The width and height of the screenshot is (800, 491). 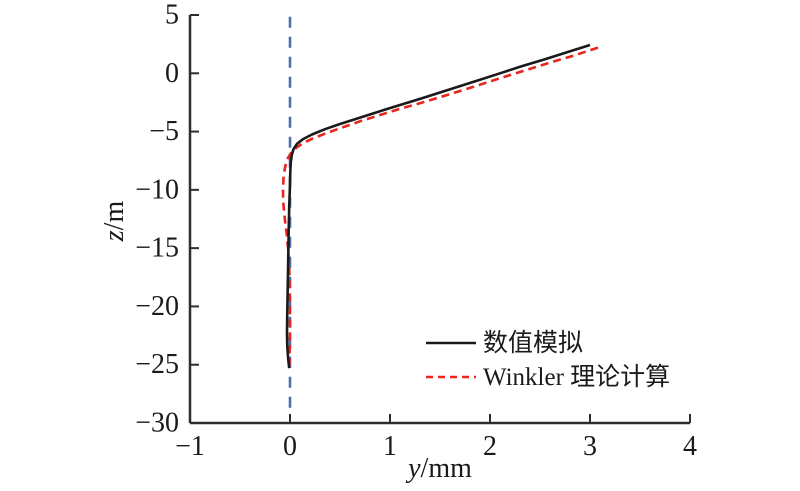 I want to click on legend-solid-line-icon, so click(x=451, y=343).